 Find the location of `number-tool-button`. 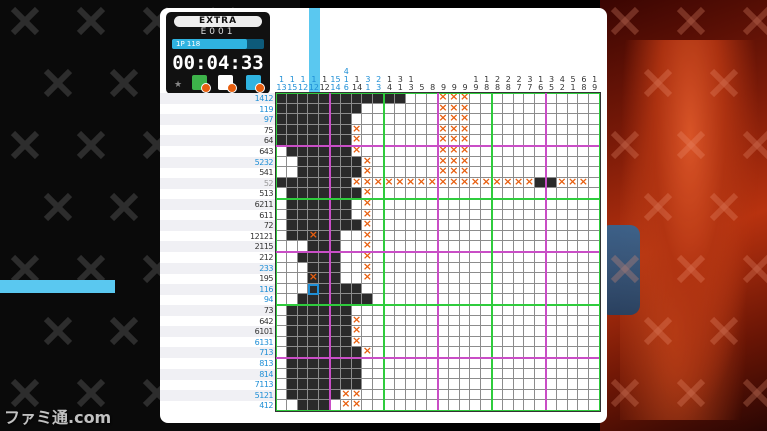

number-tool-button is located at coordinates (255, 84).